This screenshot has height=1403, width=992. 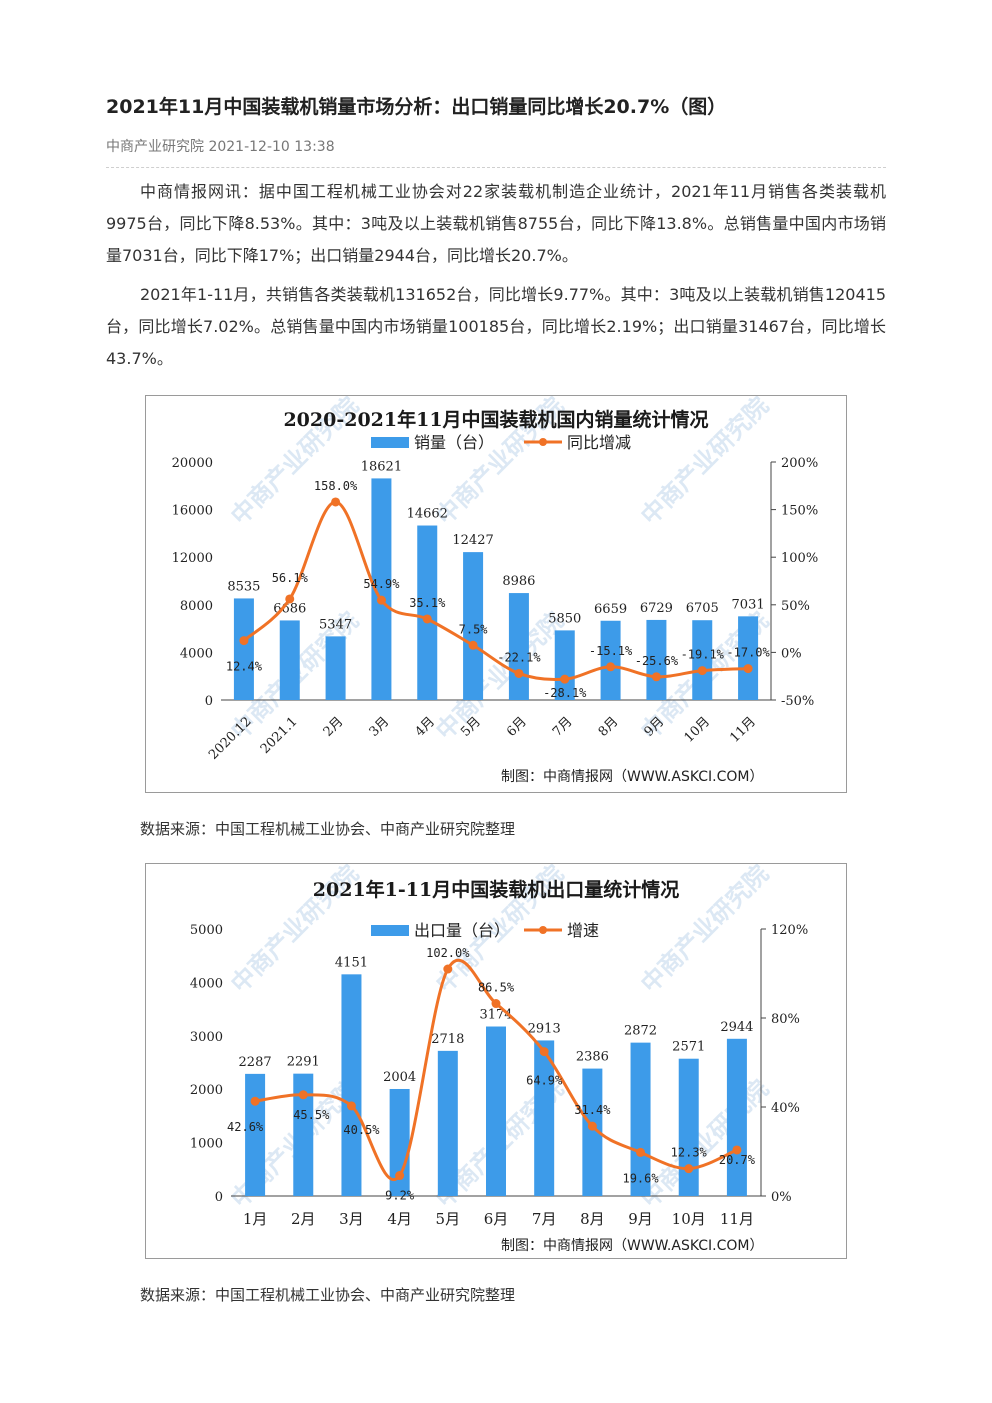 I want to click on bar-value-label: 4151, so click(x=351, y=962).